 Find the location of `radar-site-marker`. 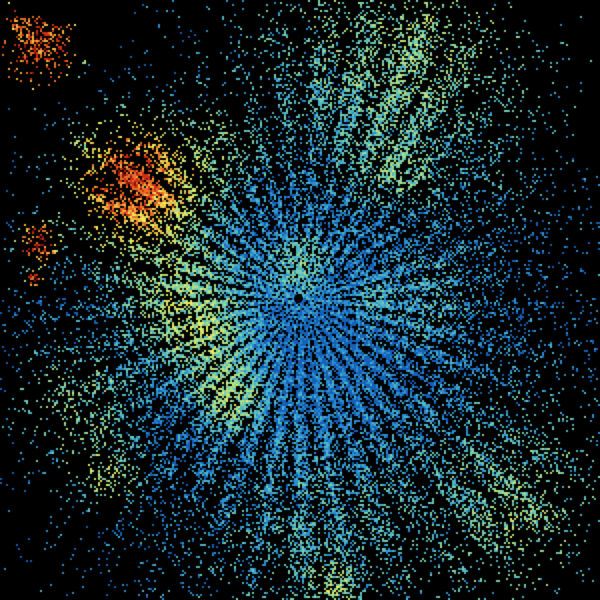

radar-site-marker is located at coordinates (298, 298).